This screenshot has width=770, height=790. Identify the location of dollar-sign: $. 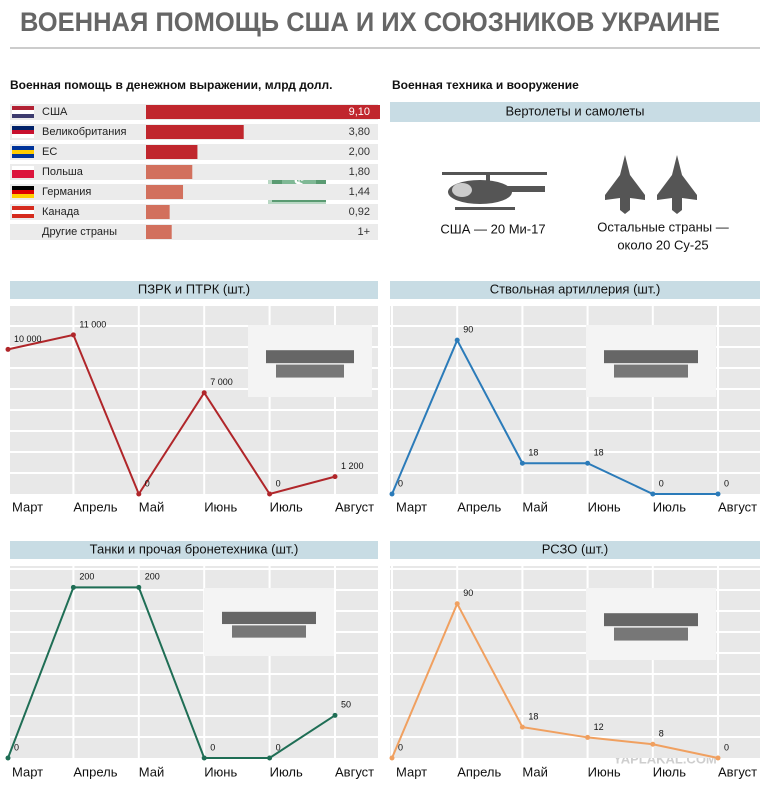
(299, 184).